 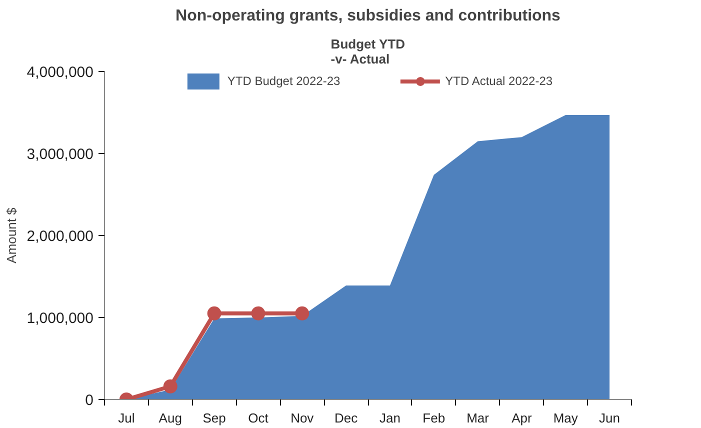 What do you see at coordinates (60, 154) in the screenshot?
I see `y-tick-label: 3,000,000` at bounding box center [60, 154].